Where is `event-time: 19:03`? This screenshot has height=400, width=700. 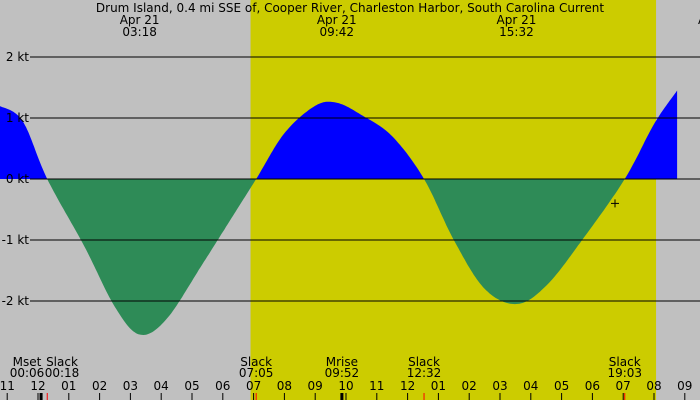
event-time: 19:03 is located at coordinates (624, 373).